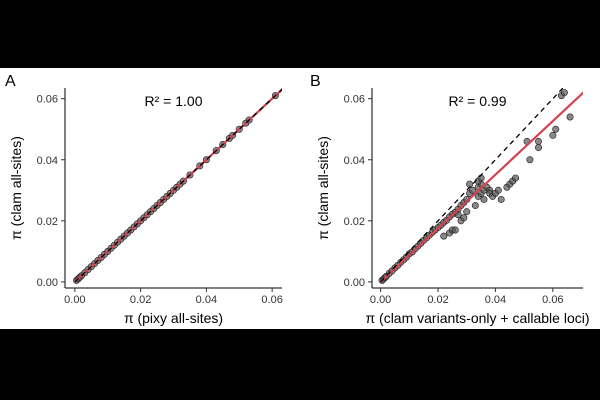  Describe the element at coordinates (47, 161) in the screenshot. I see `panel-a-y-tick-label: 0.04` at that location.